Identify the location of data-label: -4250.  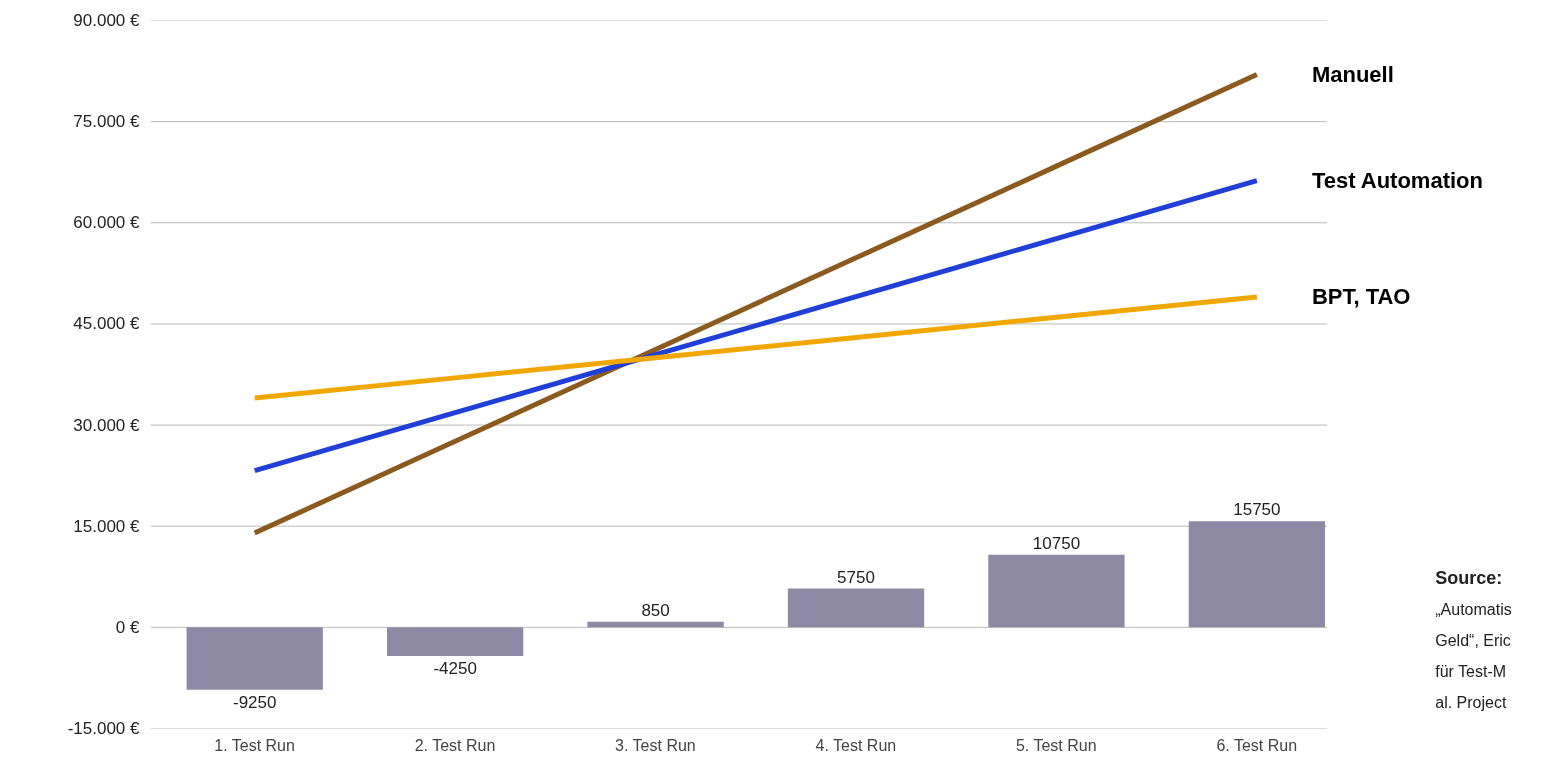
(455, 669).